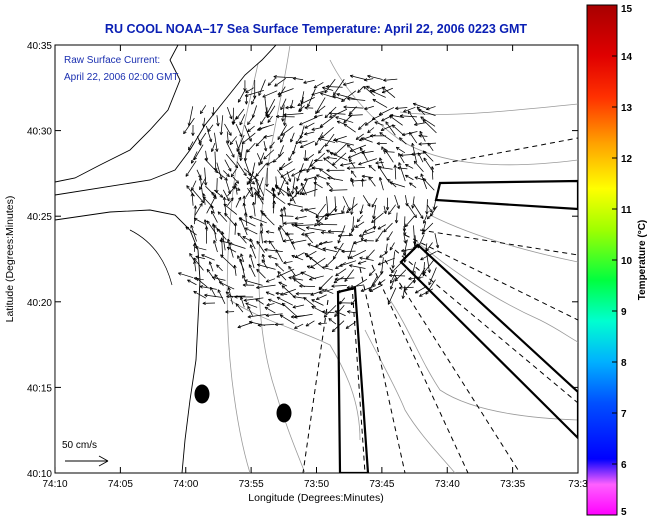  I want to click on colorbar-label: Temperature (°C), so click(642, 260).